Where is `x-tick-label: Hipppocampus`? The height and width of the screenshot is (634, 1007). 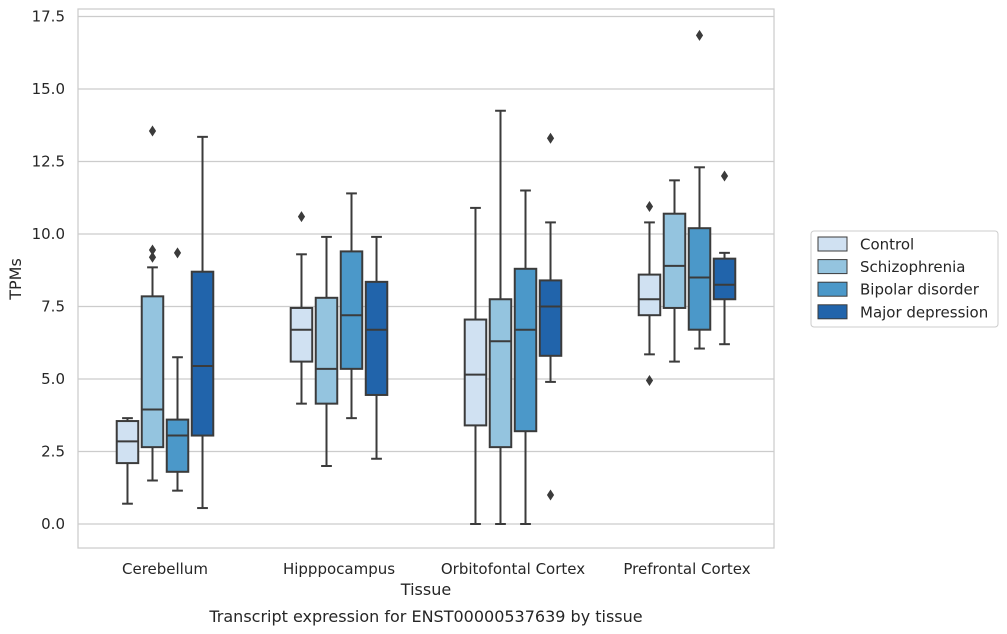
x-tick-label: Hipppocampus is located at coordinates (339, 569).